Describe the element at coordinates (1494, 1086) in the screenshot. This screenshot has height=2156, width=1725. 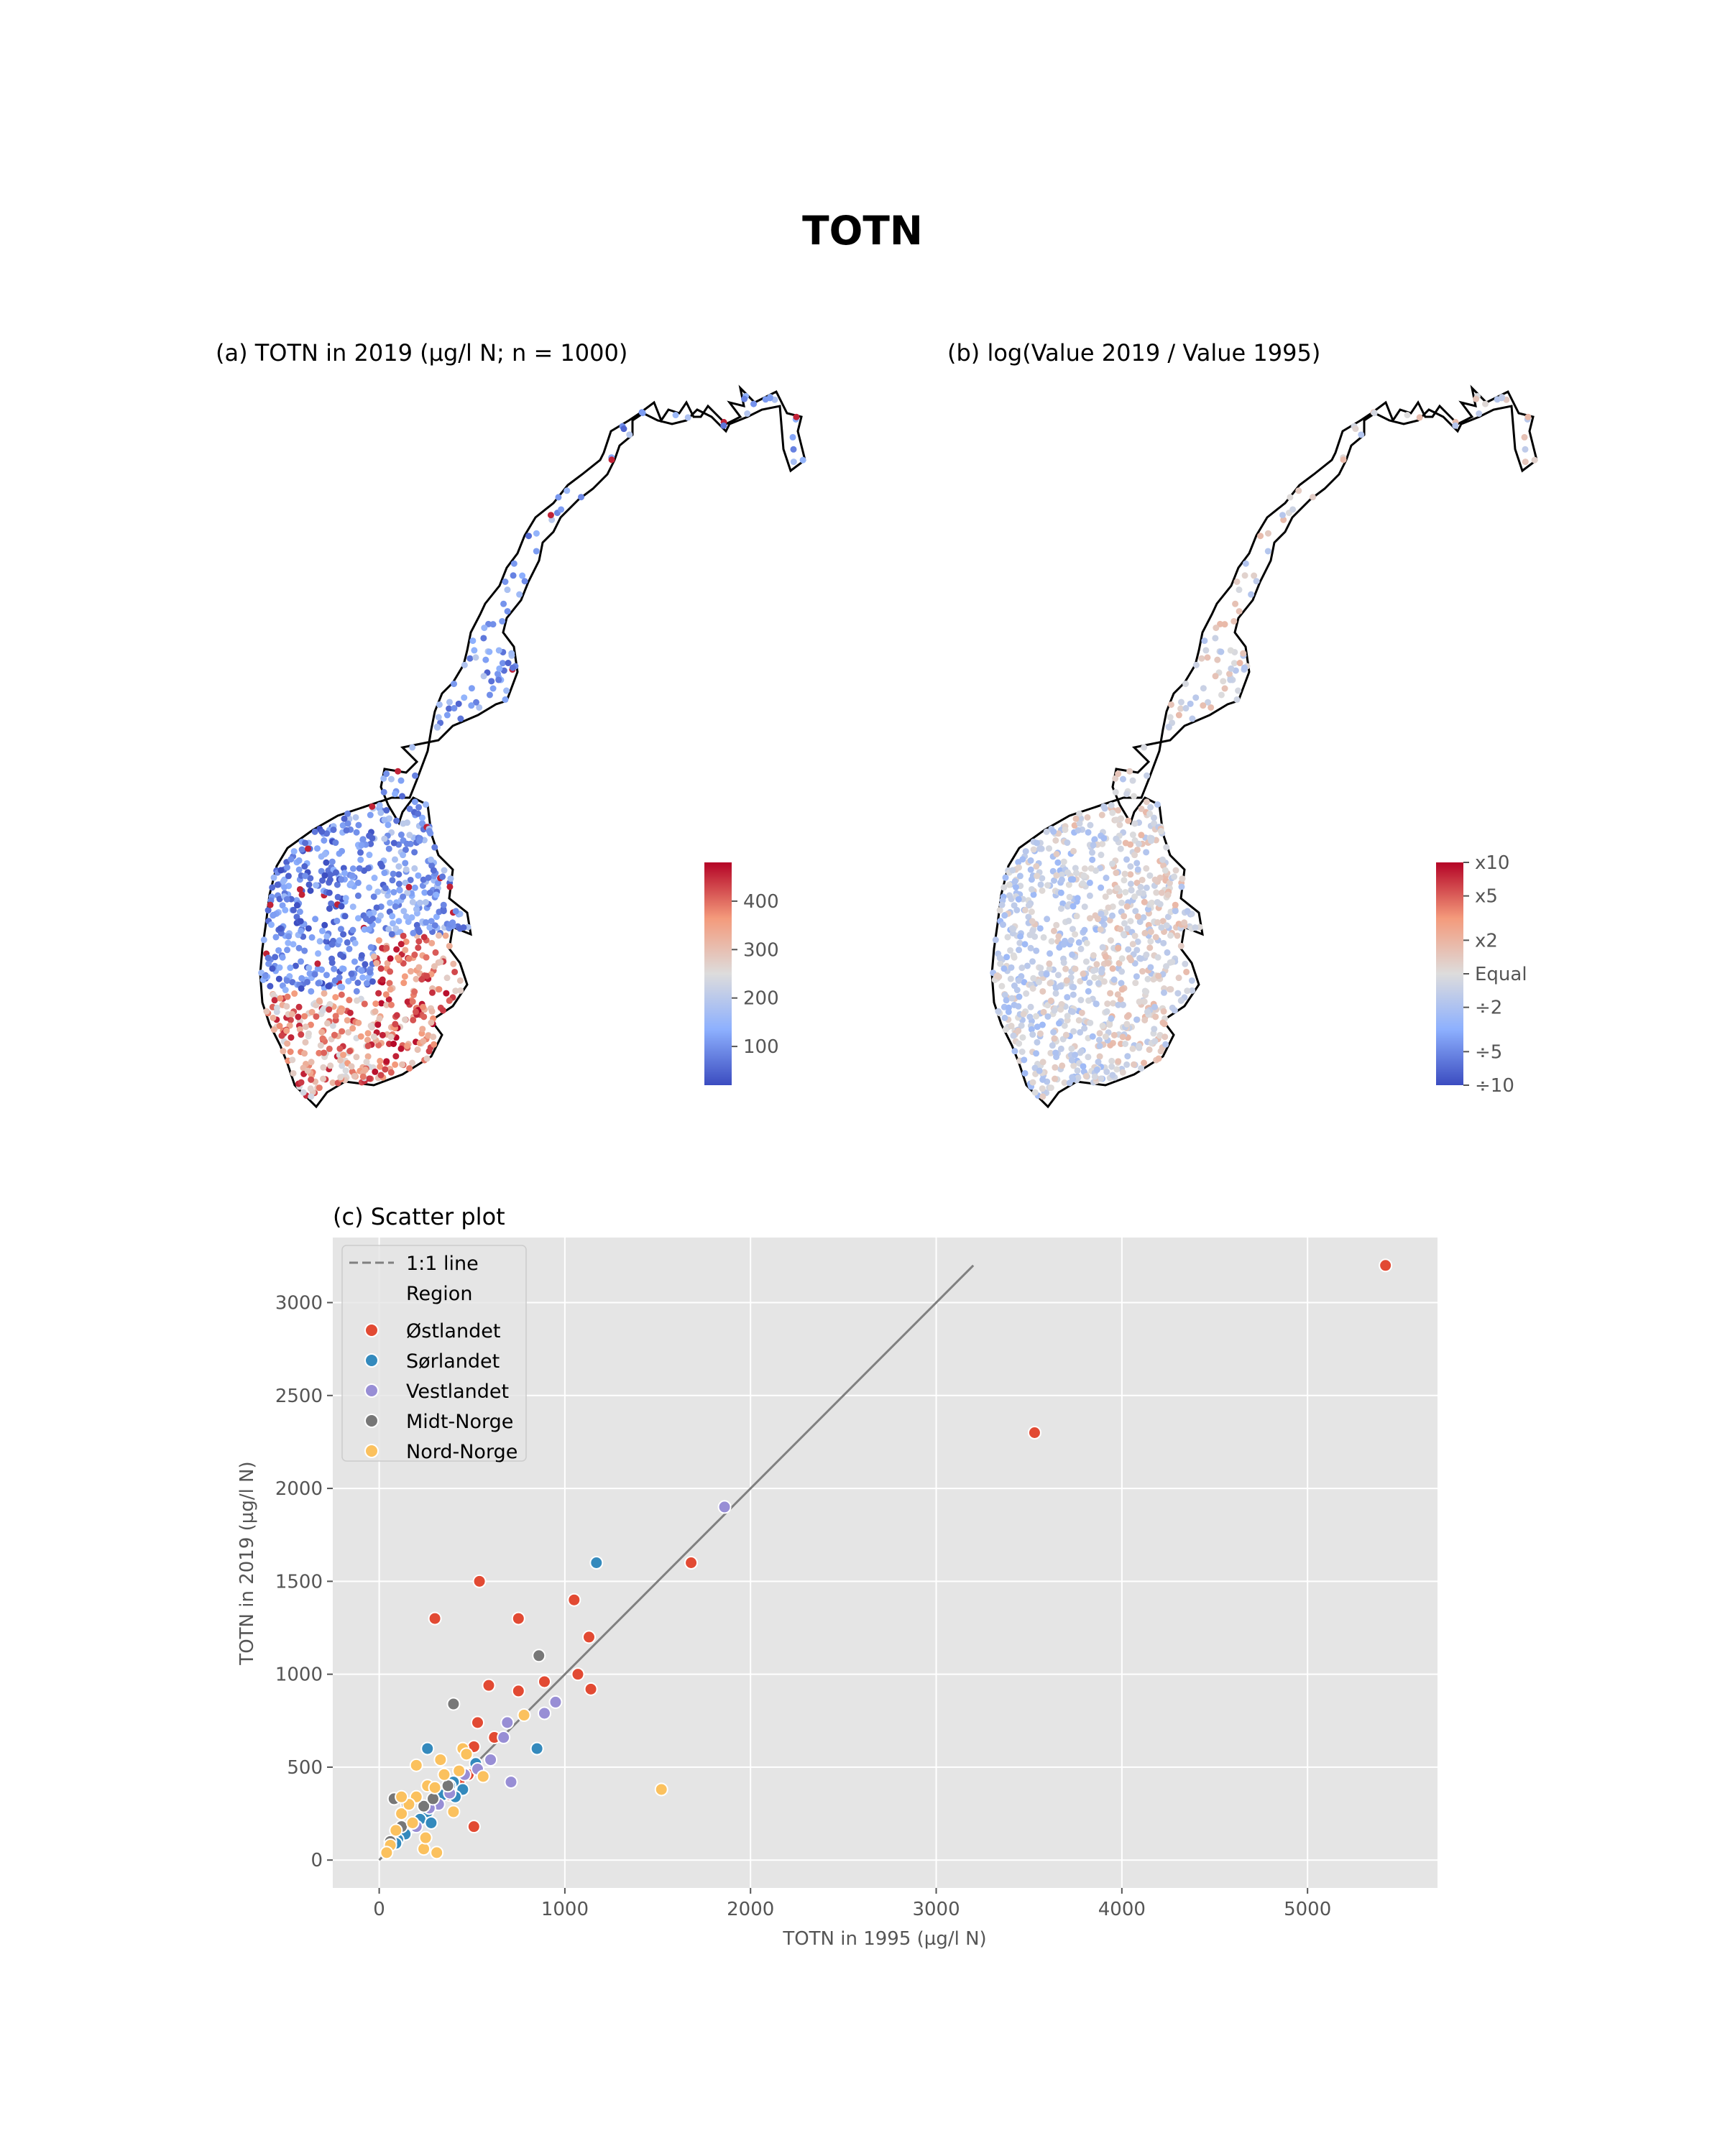
I see `colorbar-tick-label: ÷10` at that location.